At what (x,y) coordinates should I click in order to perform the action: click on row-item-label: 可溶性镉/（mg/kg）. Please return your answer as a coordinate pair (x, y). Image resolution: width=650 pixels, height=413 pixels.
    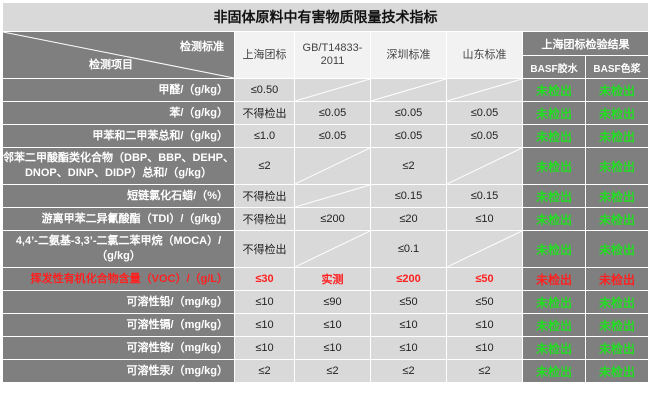
    Looking at the image, I should click on (118, 325).